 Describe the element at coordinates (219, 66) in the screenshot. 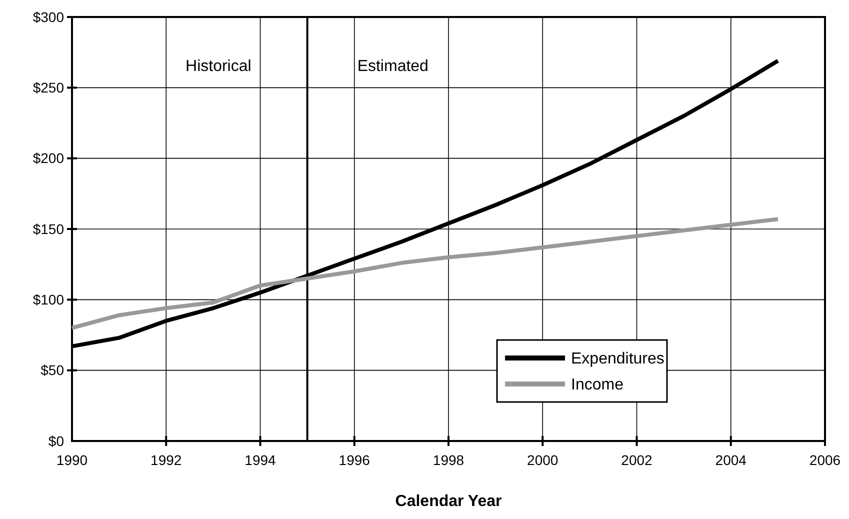

I see `annotation: Historical` at that location.